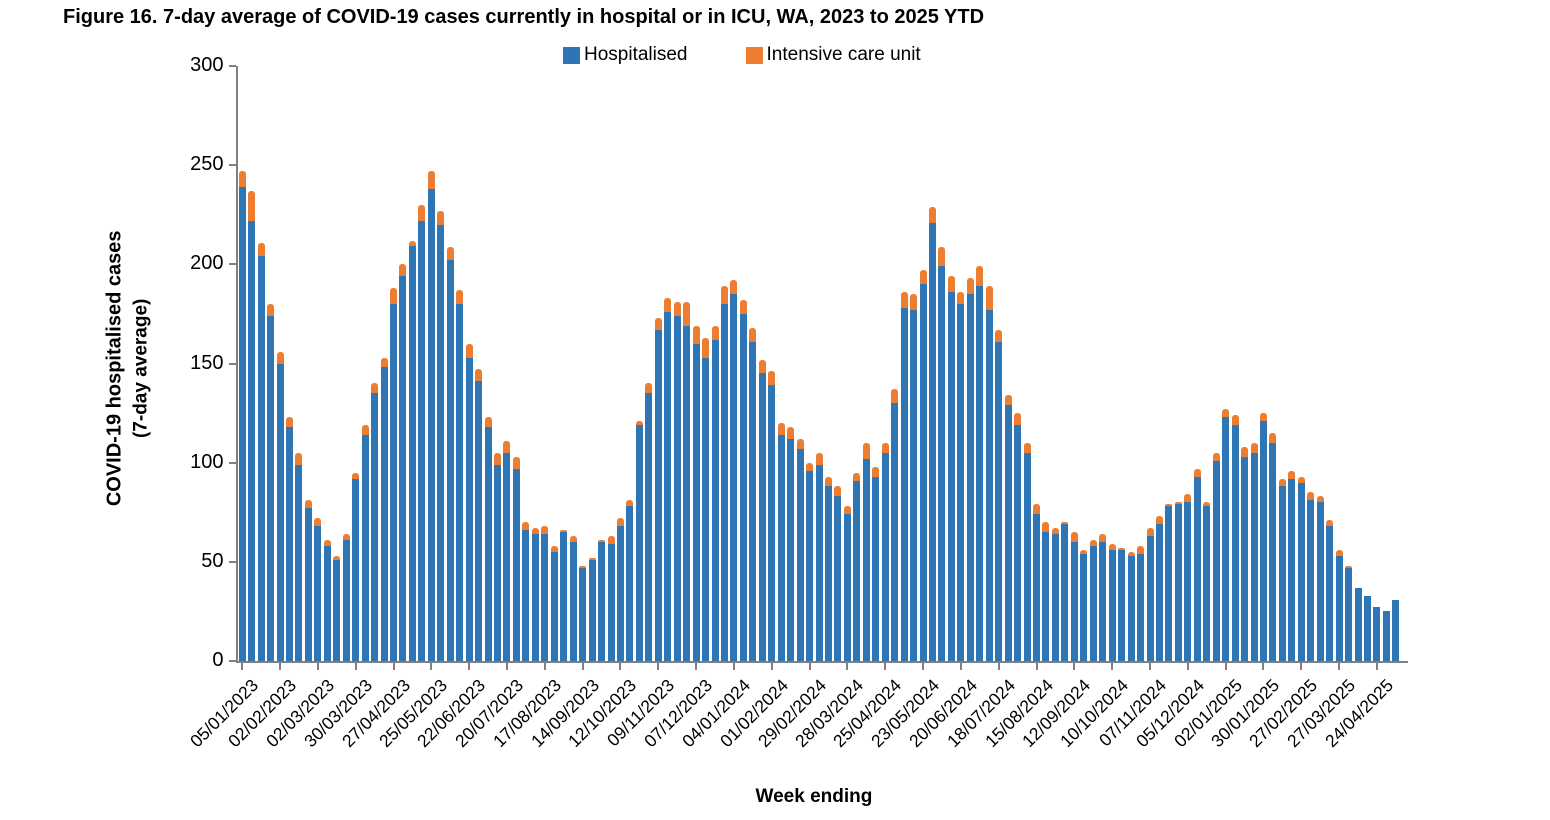 This screenshot has width=1550, height=820. What do you see at coordinates (687, 363) in the screenshot?
I see `bar-30/11/2023` at bounding box center [687, 363].